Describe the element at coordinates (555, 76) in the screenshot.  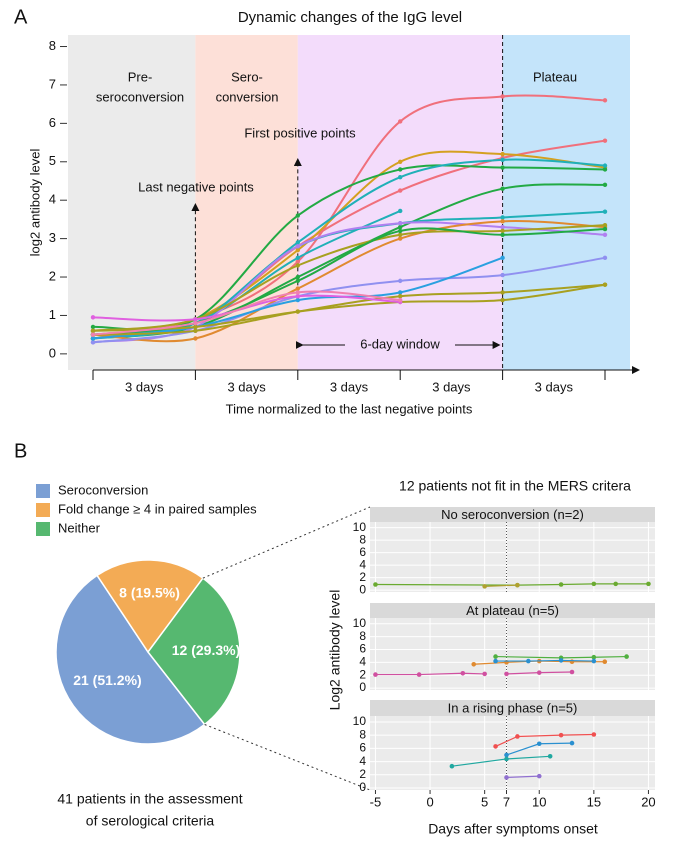
I see `phase-label: Plateau` at that location.